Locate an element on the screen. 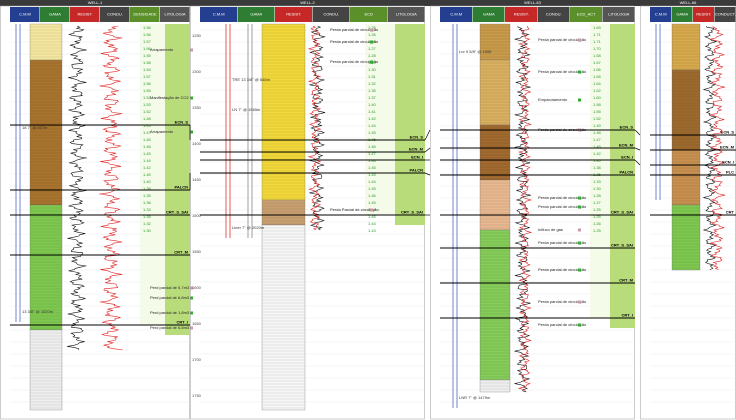 Image resolution: width=736 pixels, height=420 pixels. ecd-value: 1.64 is located at coordinates (597, 83).